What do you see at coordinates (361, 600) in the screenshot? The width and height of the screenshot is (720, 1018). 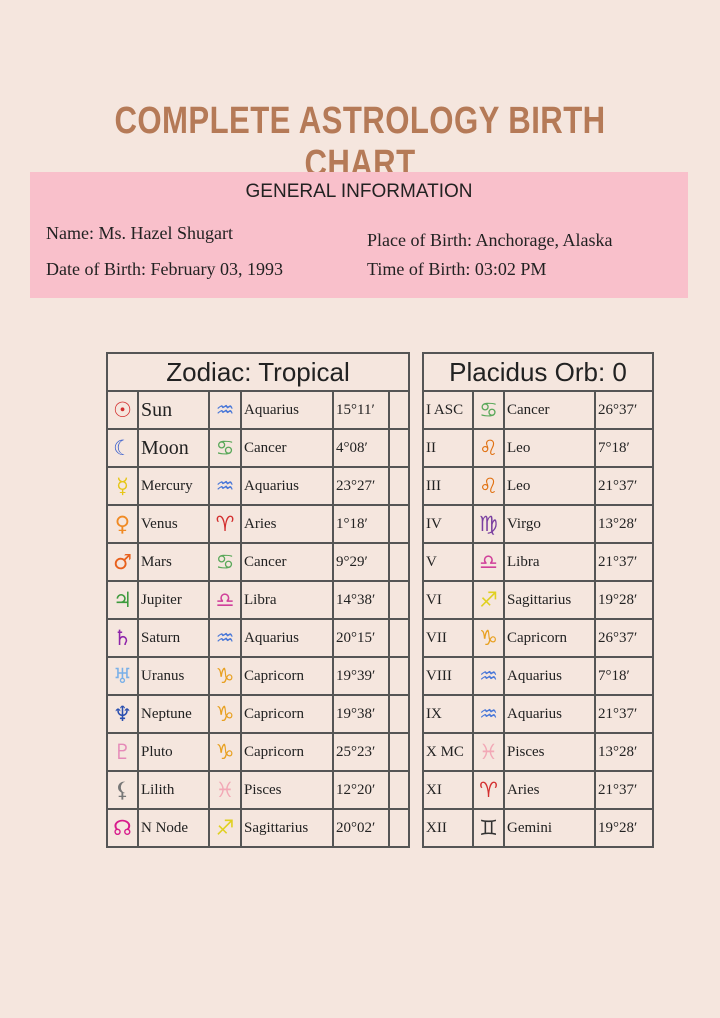 I see `degree: 14°38′` at bounding box center [361, 600].